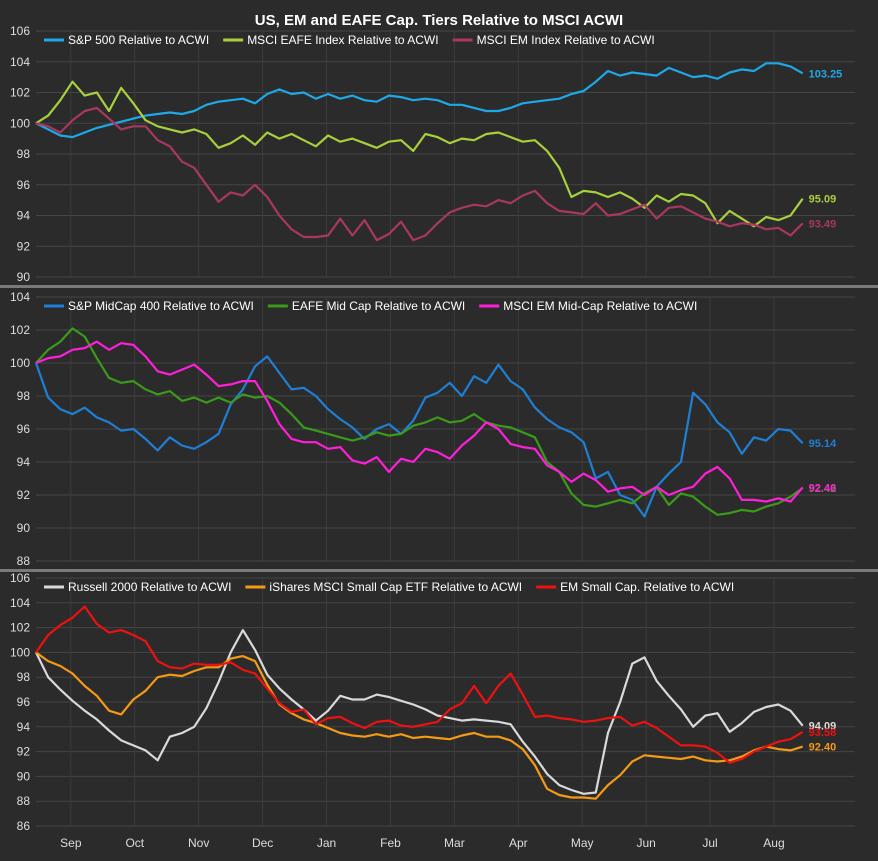  Describe the element at coordinates (566, 40) in the screenshot. I see `legend-label: MSCI EM Index Relative to ACWI` at that location.